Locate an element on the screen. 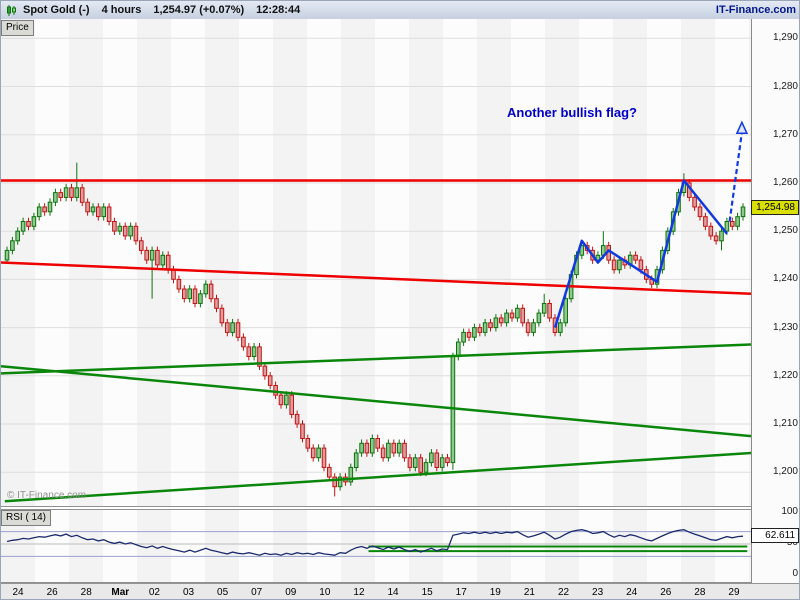 The image size is (800, 600). rsi-tick-label: 100 is located at coordinates (789, 511).